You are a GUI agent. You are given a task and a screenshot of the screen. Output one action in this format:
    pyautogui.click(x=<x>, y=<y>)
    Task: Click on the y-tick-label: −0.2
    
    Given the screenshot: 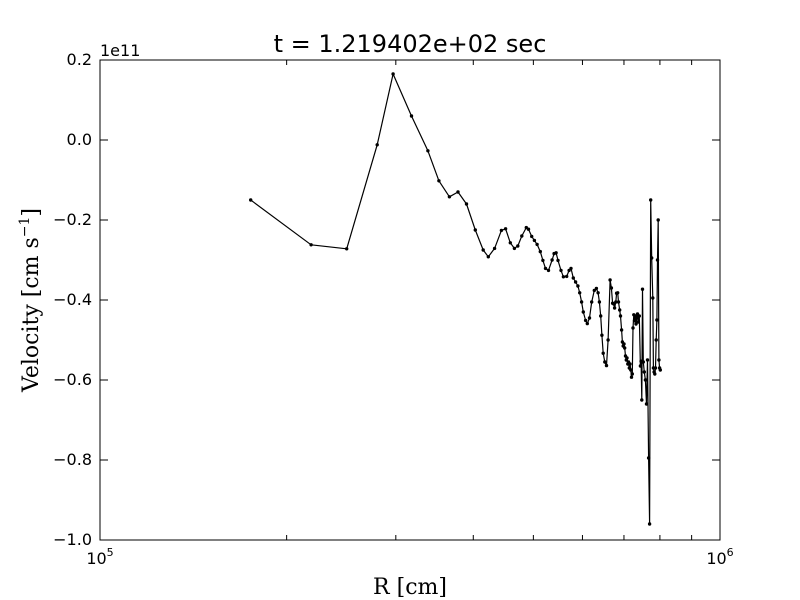 What is the action you would take?
    pyautogui.click(x=72, y=219)
    